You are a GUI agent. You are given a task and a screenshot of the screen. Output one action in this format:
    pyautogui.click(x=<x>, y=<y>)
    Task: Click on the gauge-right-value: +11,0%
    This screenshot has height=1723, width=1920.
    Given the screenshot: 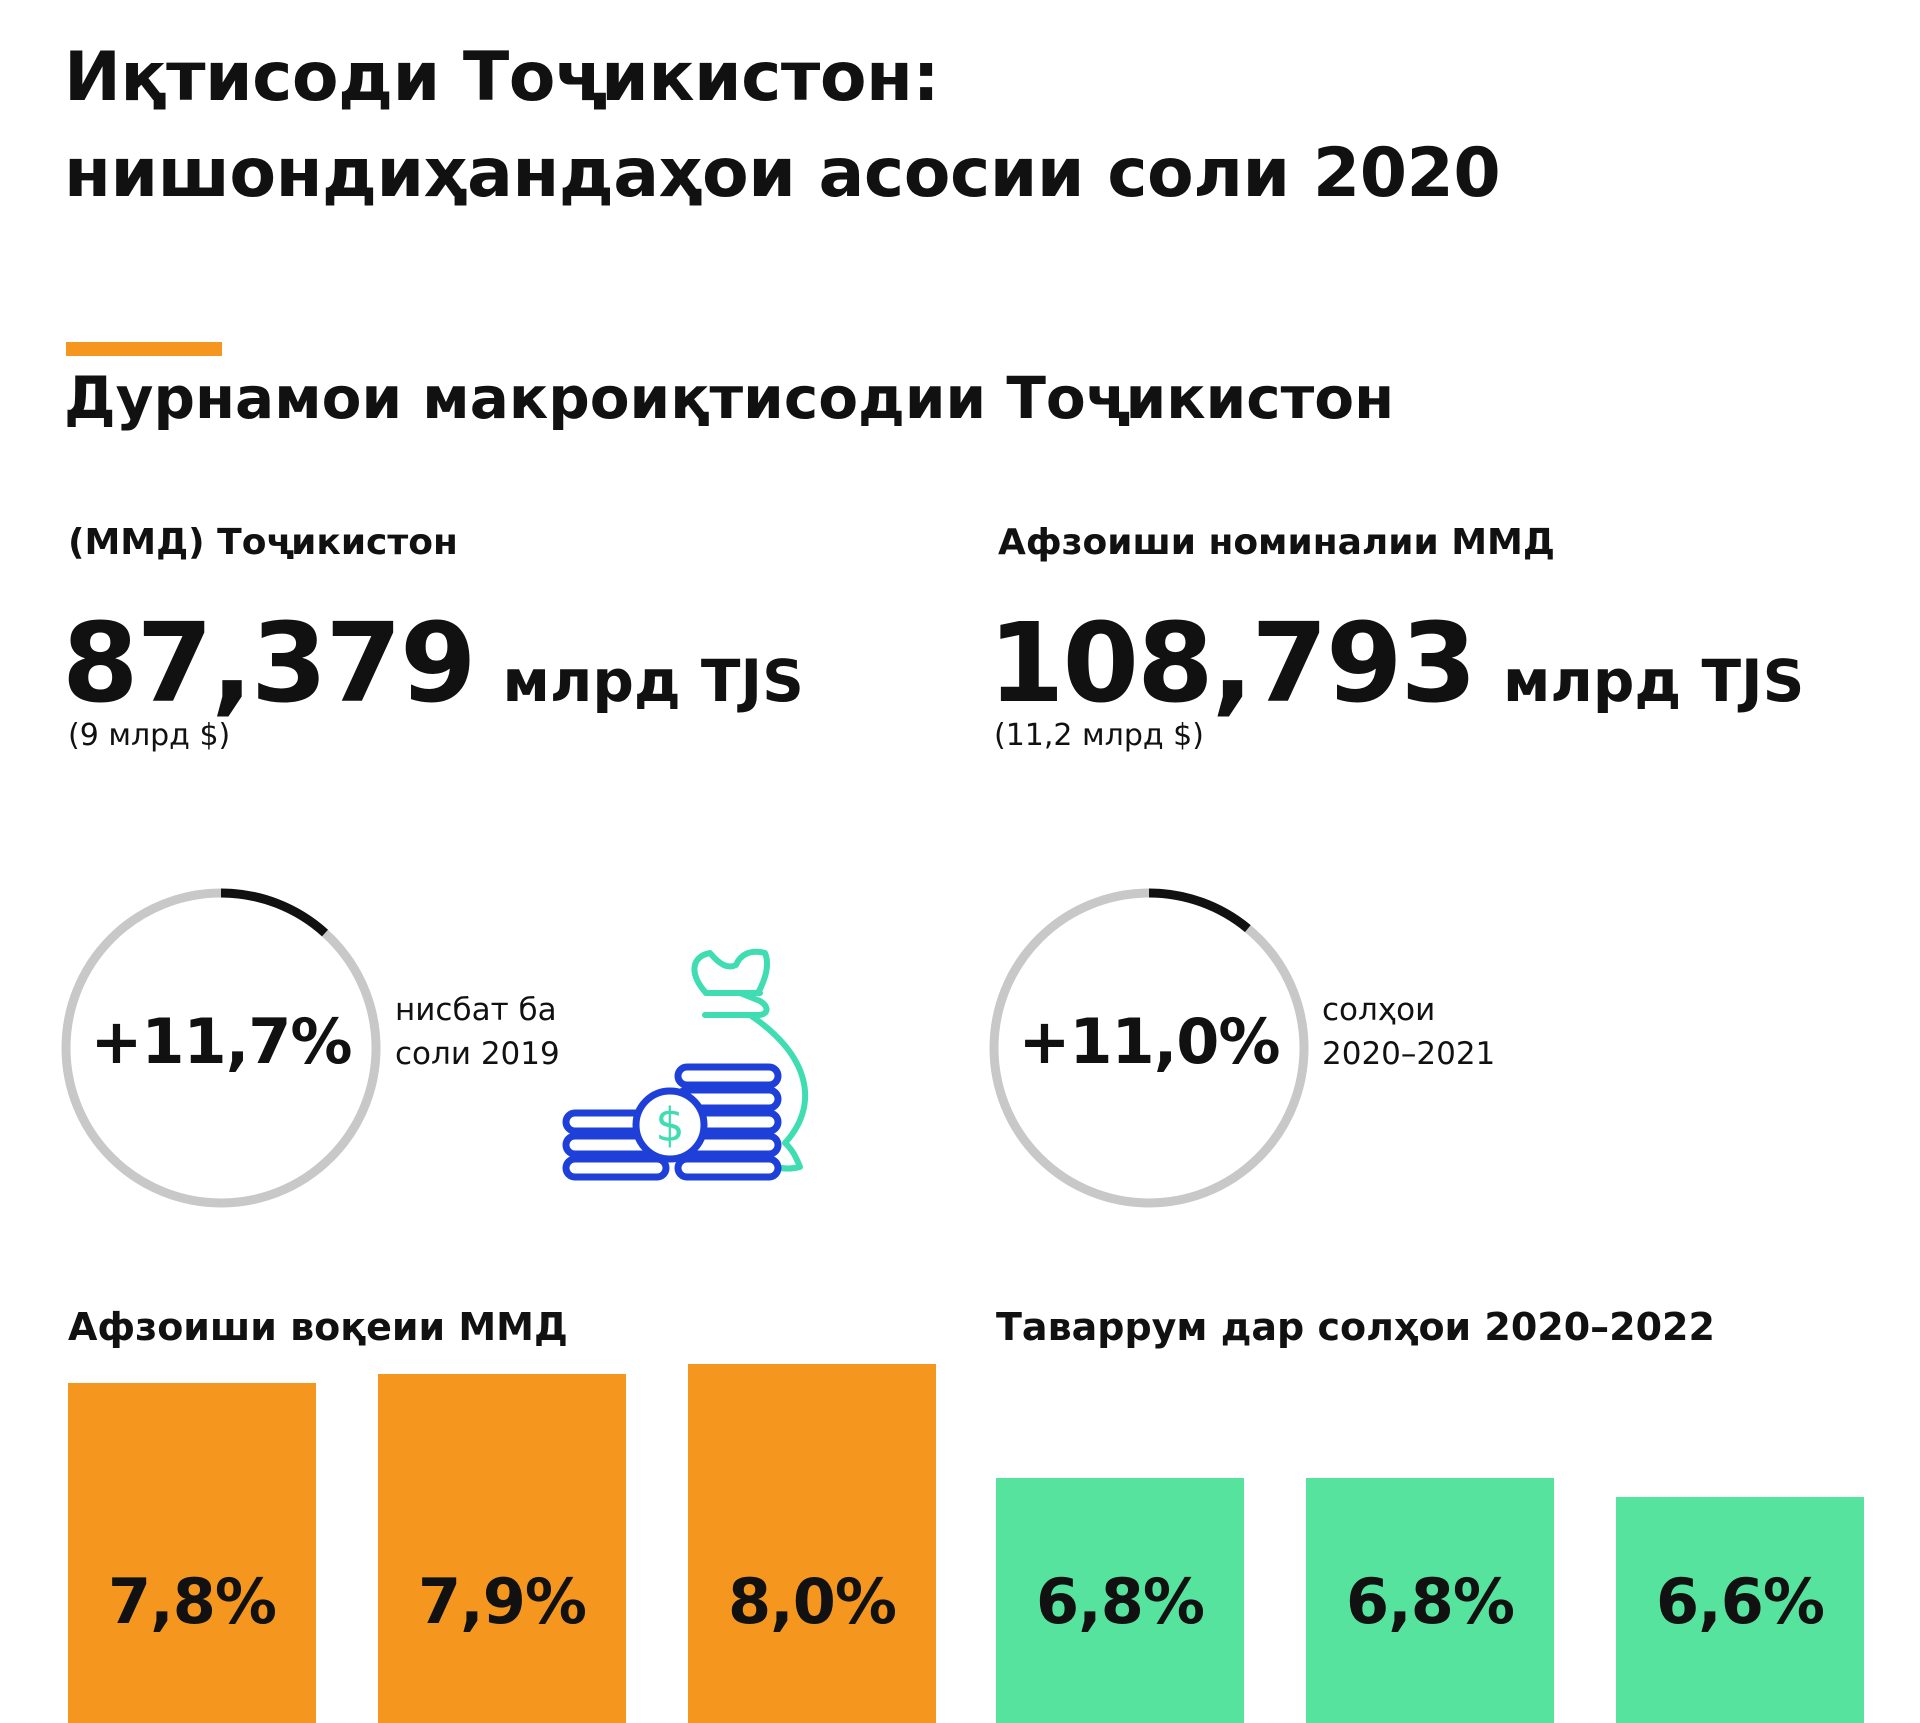 What is the action you would take?
    pyautogui.click(x=1149, y=1041)
    